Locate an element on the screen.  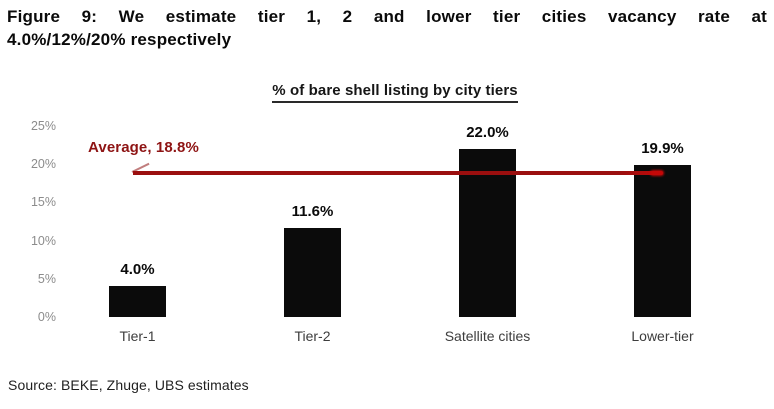
y-axis-tick-label: 10% is located at coordinates (43, 240).